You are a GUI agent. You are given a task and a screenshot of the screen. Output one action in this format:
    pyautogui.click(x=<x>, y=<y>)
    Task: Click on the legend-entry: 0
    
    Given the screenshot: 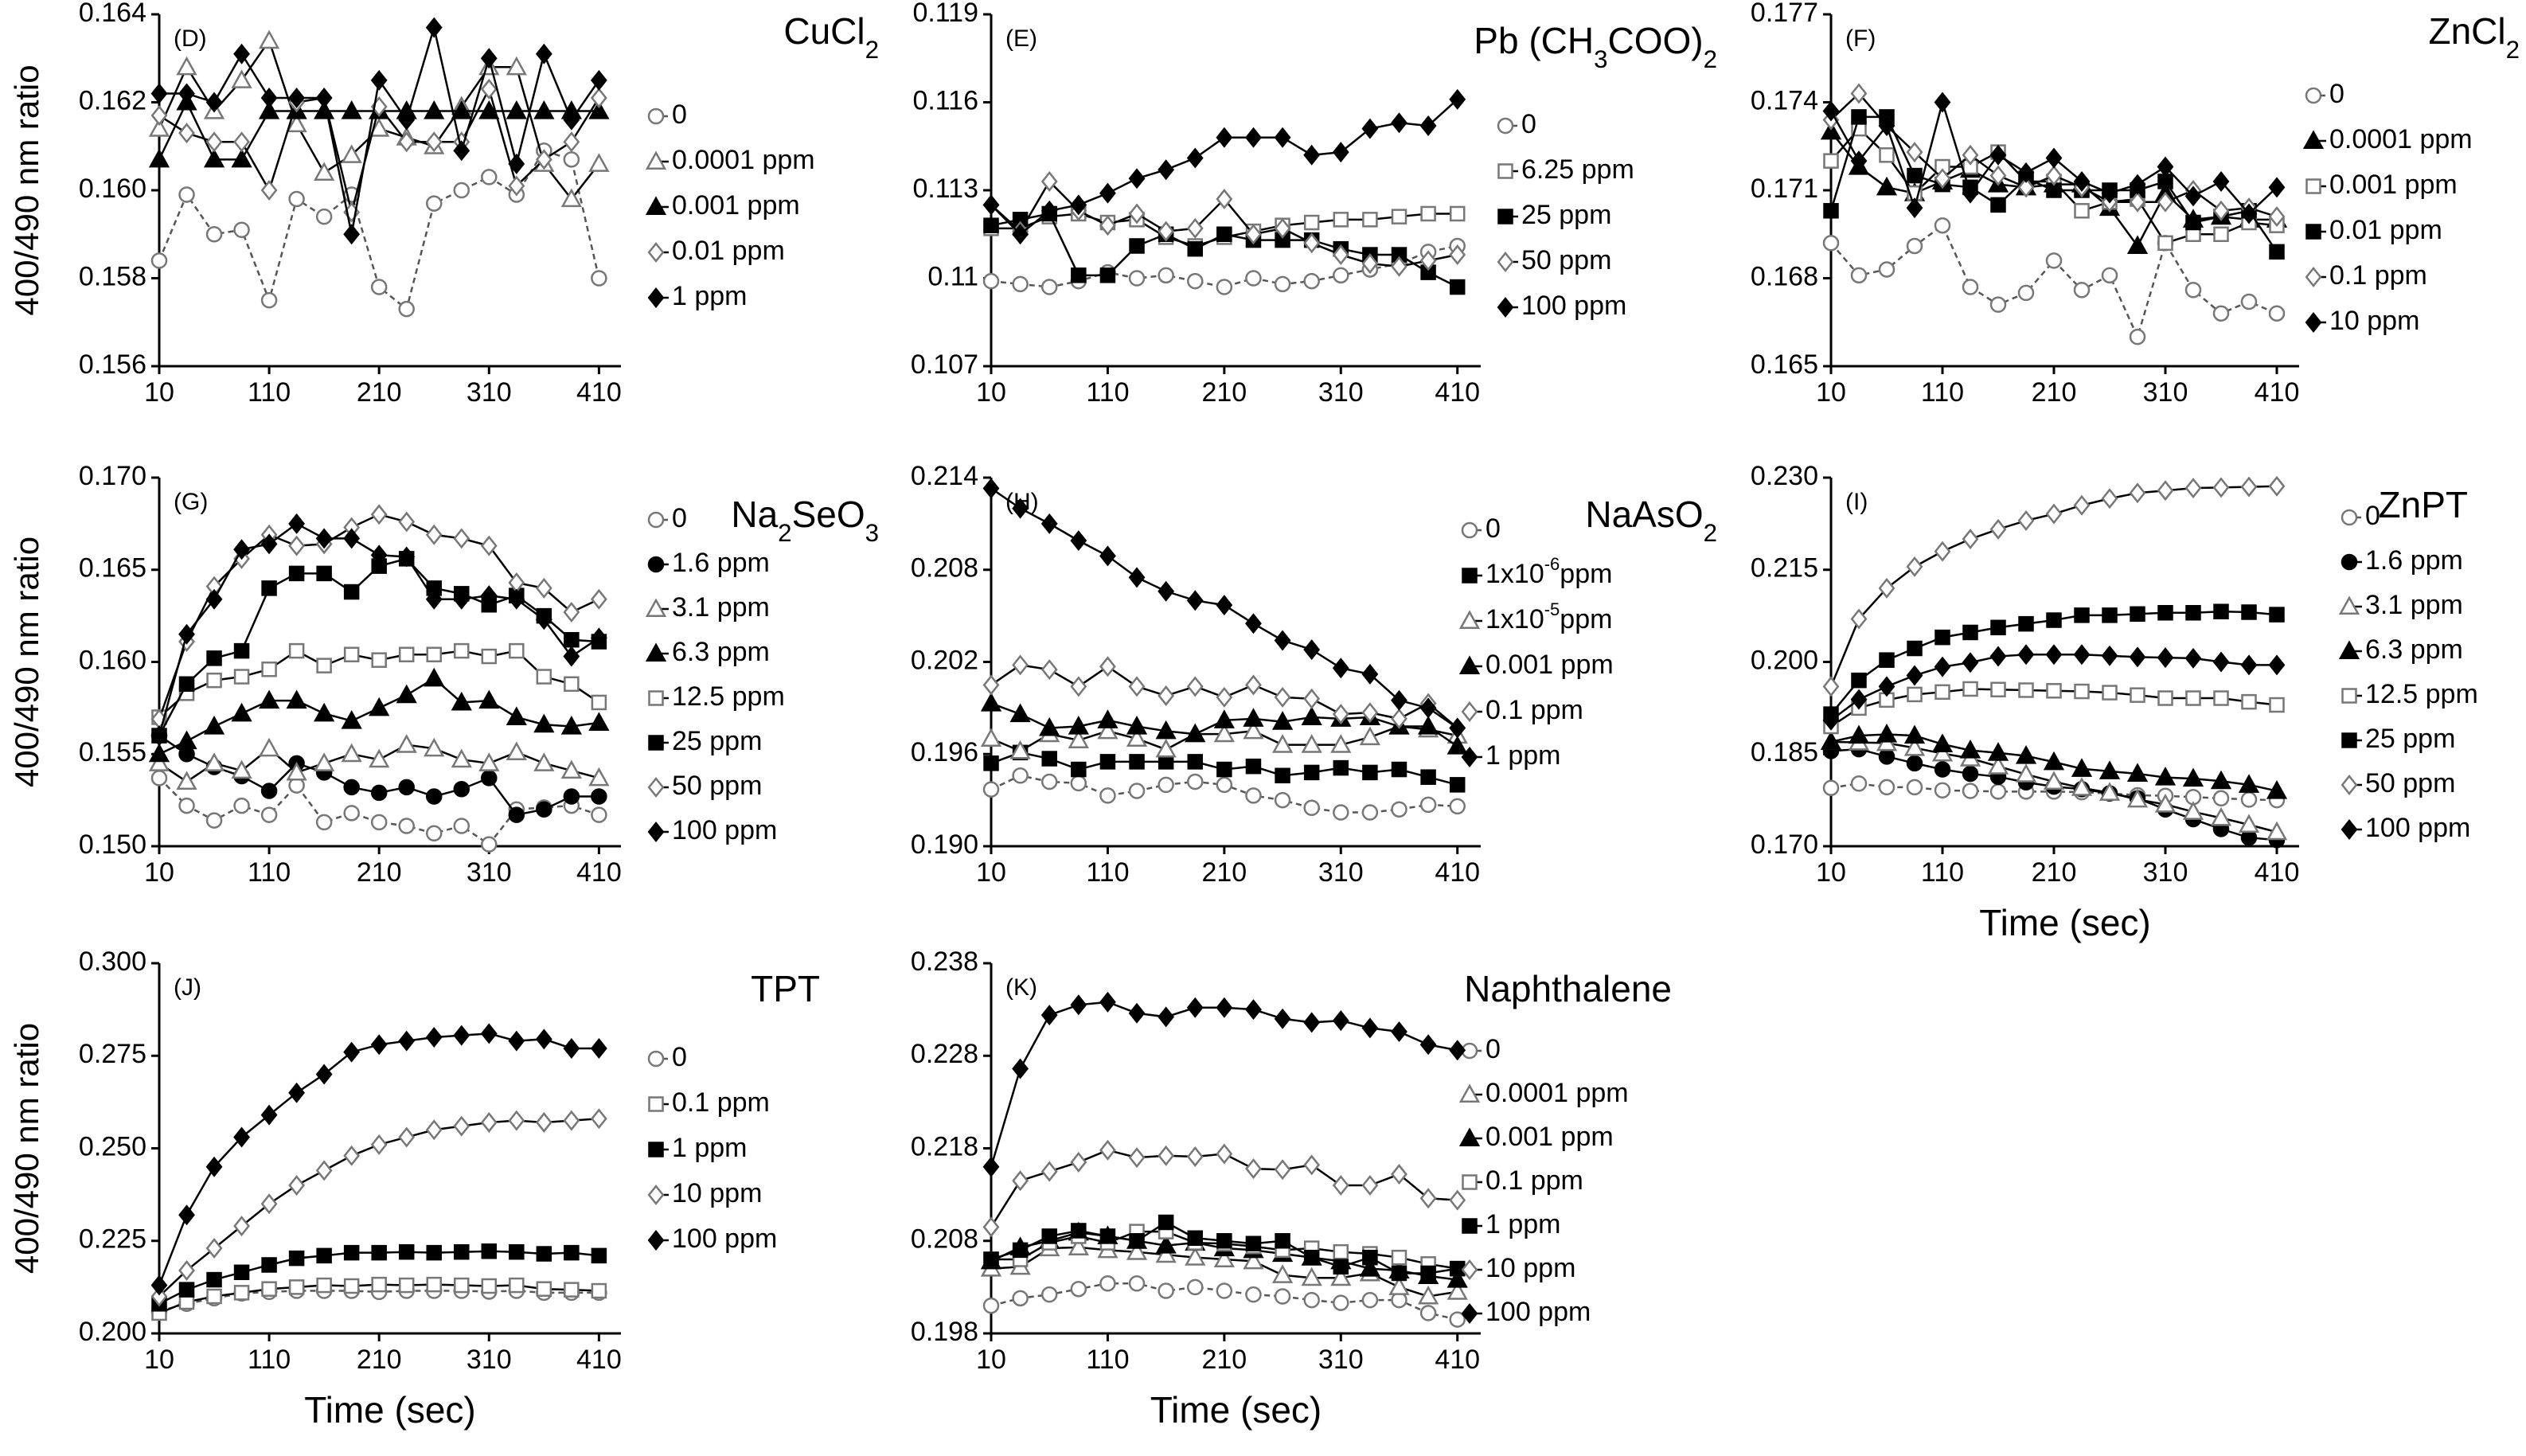 What is the action you would take?
    pyautogui.click(x=1481, y=1049)
    